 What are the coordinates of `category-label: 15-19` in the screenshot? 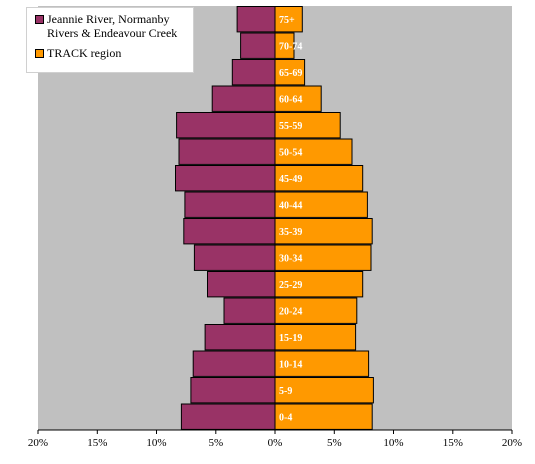 It's located at (290, 338).